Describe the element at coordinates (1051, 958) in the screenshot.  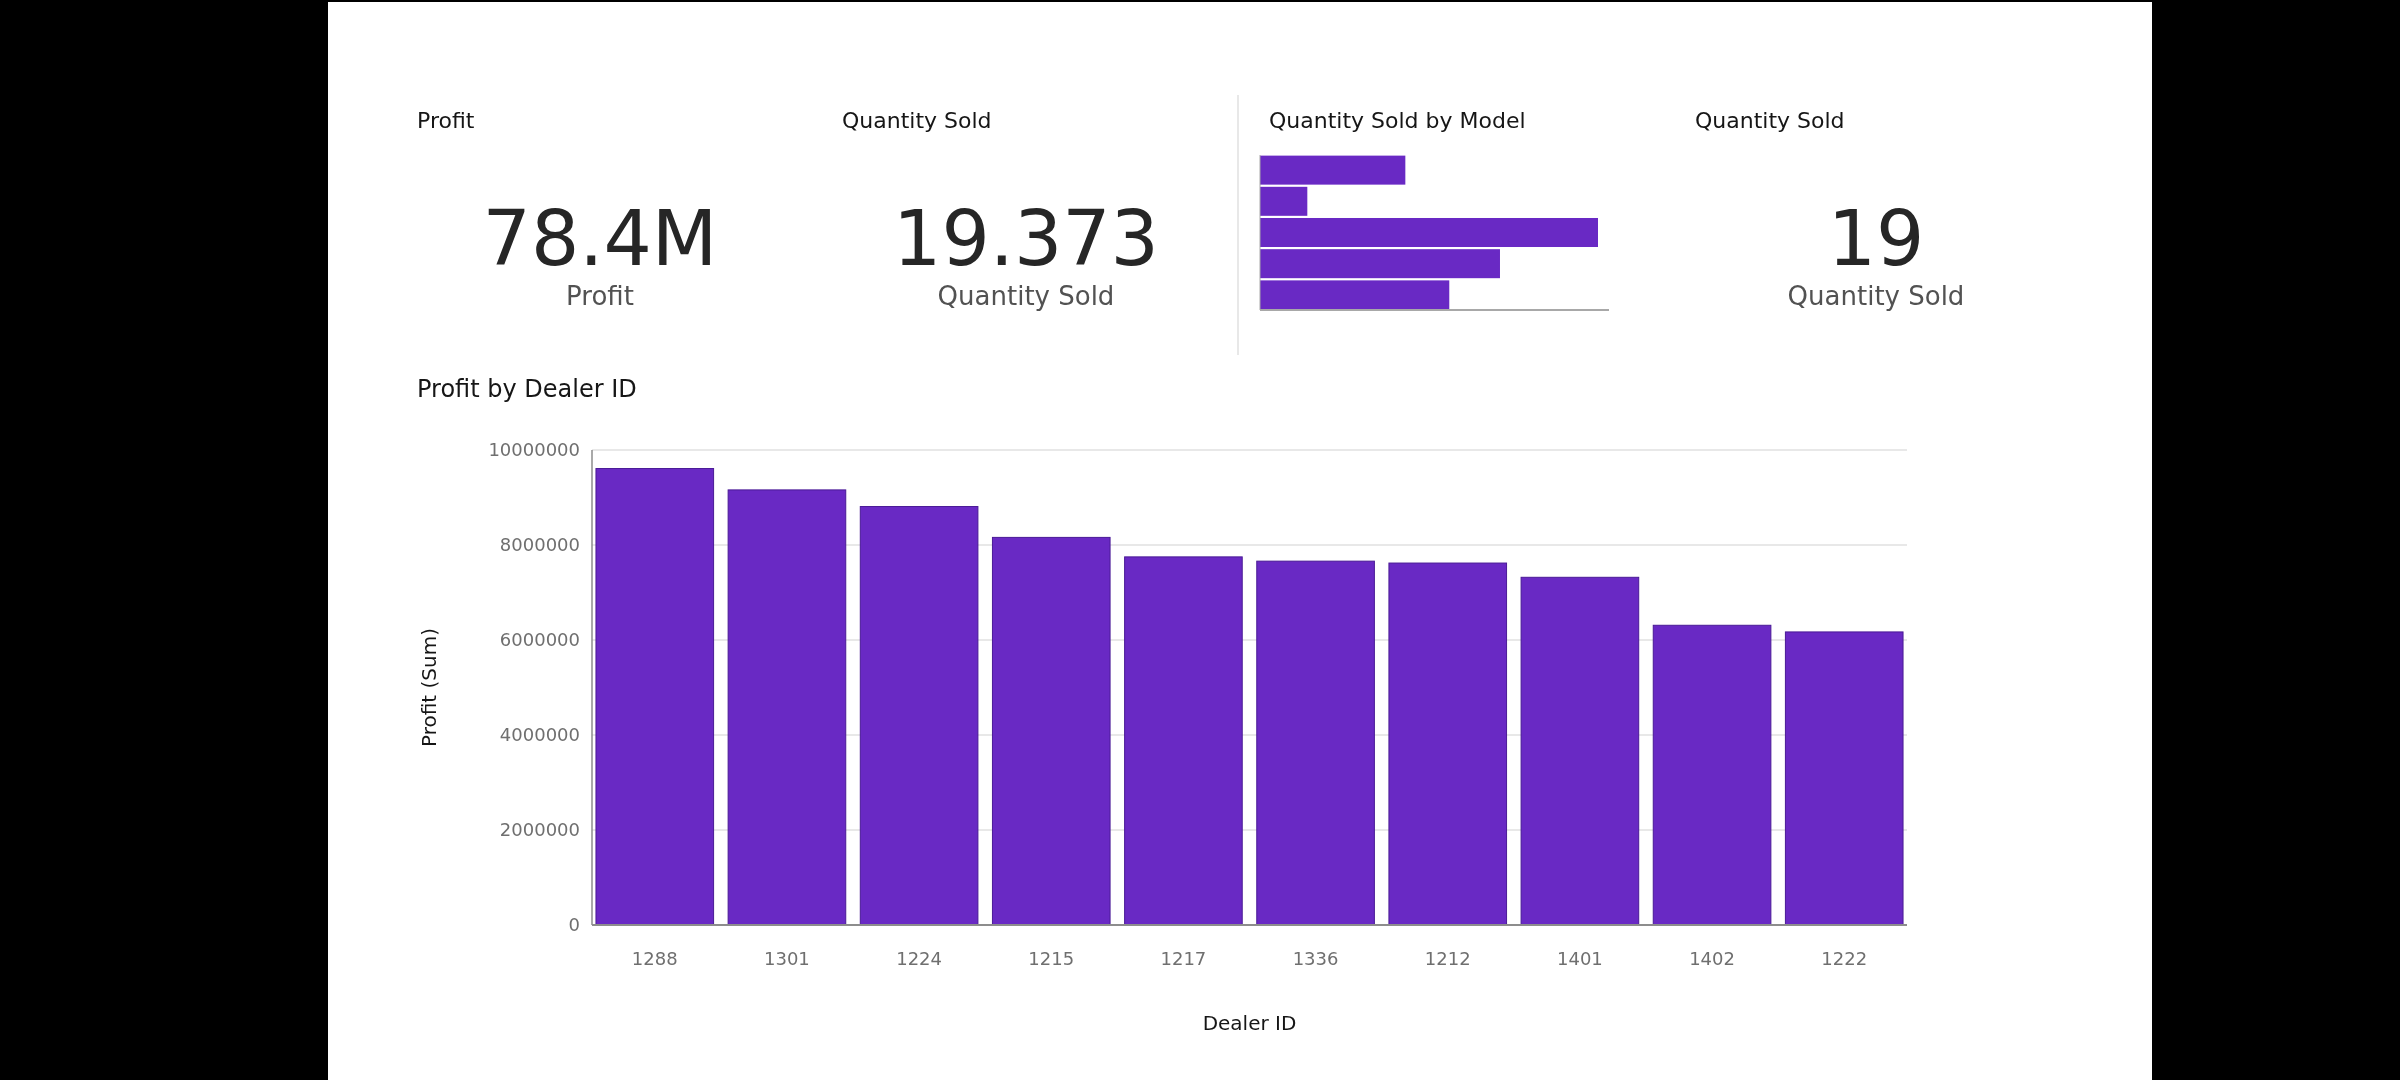
I see `x-tick-label: 1215` at that location.